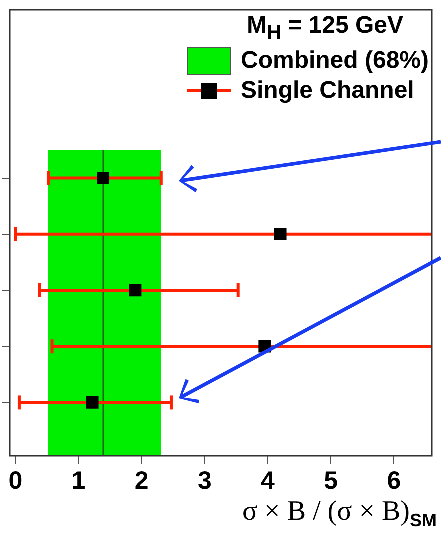 This screenshot has width=441, height=540. What do you see at coordinates (141, 480) in the screenshot?
I see `x-tick-label: 2` at bounding box center [141, 480].